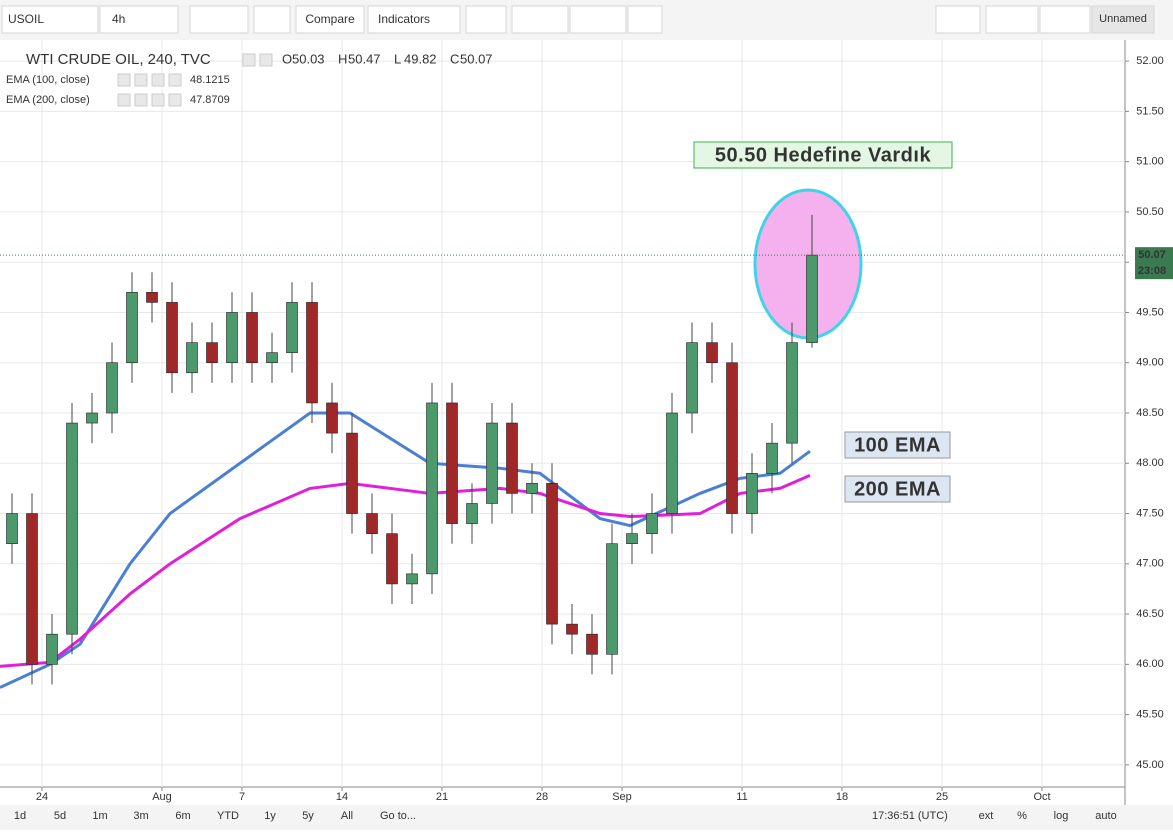 This screenshot has width=1173, height=835. I want to click on y-tick-label: 47.50, so click(1150, 513).